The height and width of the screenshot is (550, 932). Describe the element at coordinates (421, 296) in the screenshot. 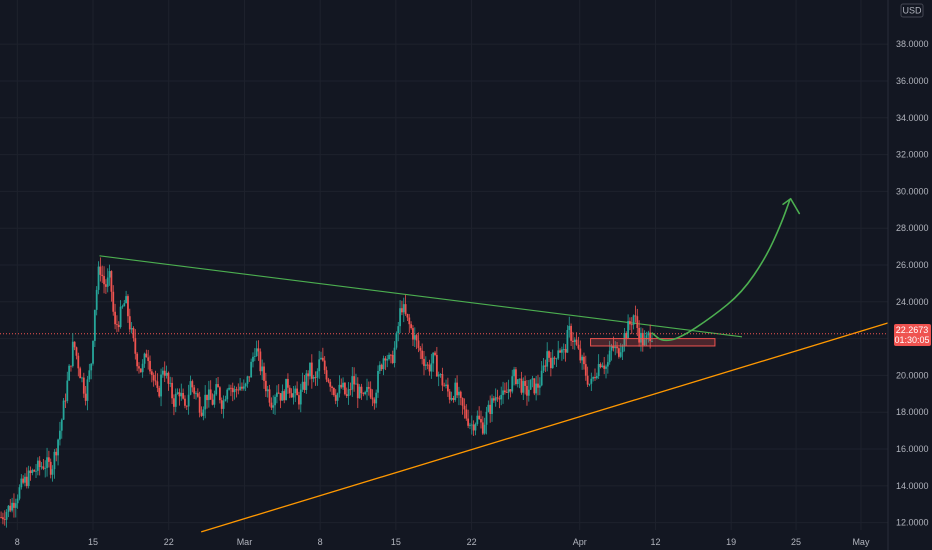

I see `resistance-trendline` at that location.